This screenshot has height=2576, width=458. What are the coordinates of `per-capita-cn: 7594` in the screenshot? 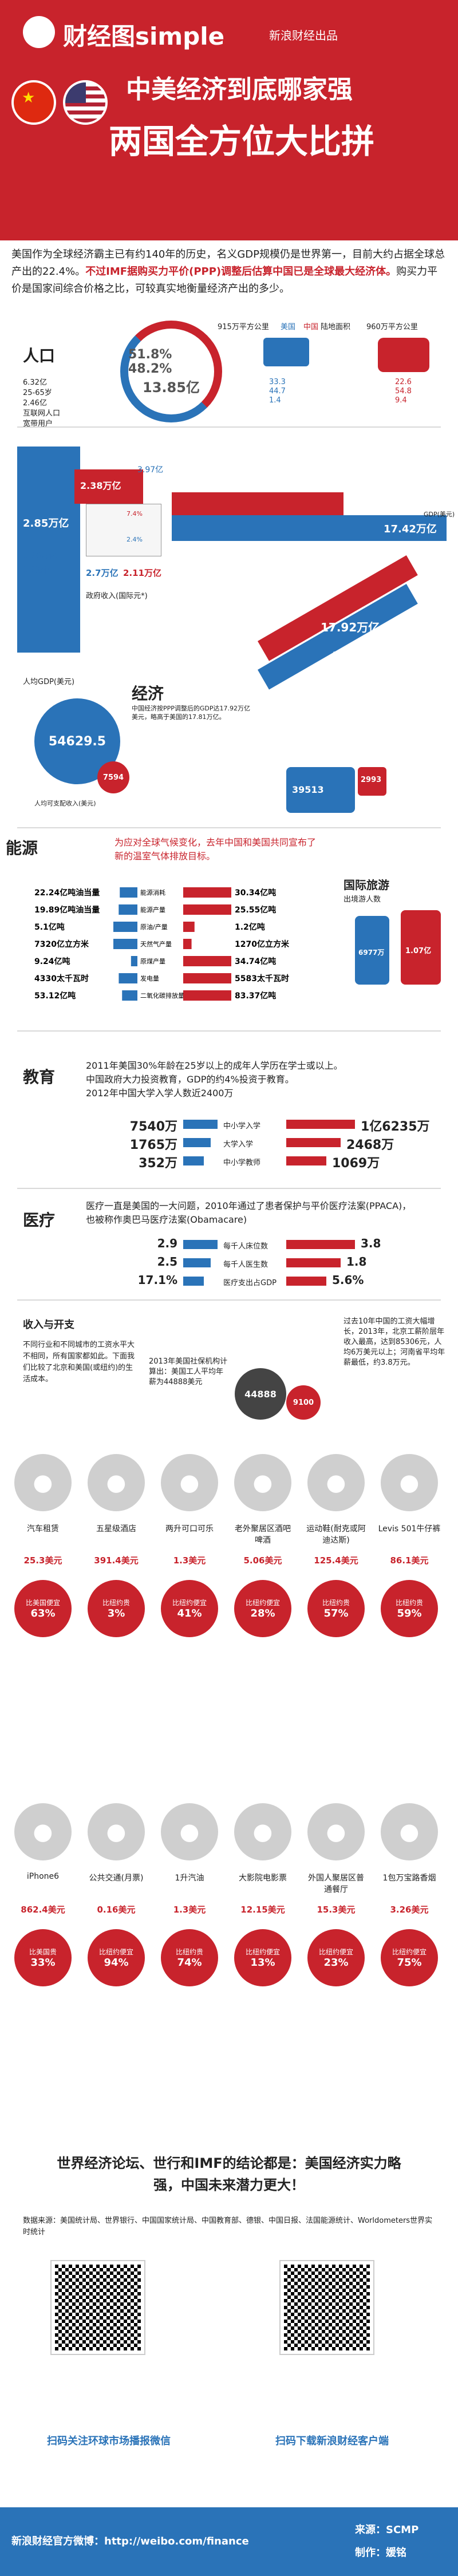 It's located at (113, 777).